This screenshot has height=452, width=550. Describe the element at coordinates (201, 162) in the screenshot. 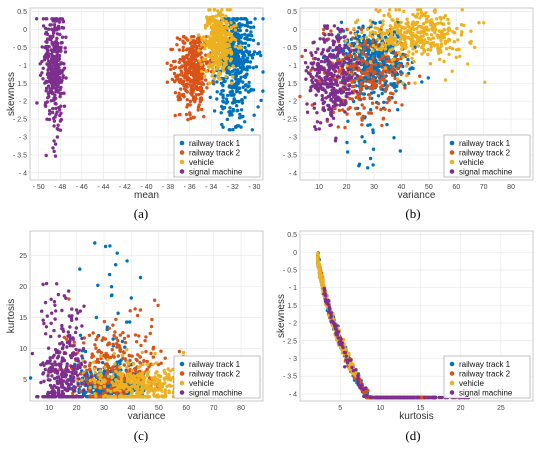

I see `legend-label: vehicle` at that location.